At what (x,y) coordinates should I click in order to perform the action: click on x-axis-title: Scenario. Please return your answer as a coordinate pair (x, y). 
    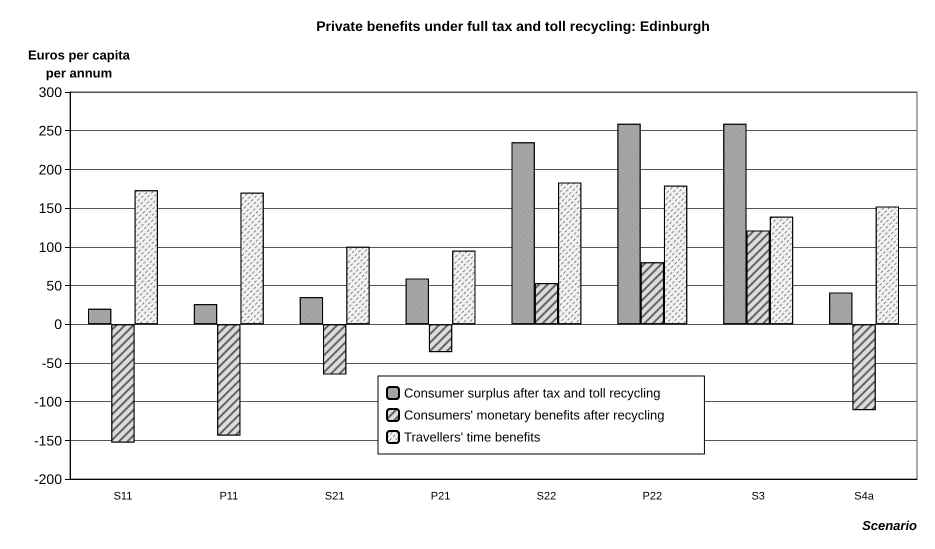
    Looking at the image, I should click on (890, 525).